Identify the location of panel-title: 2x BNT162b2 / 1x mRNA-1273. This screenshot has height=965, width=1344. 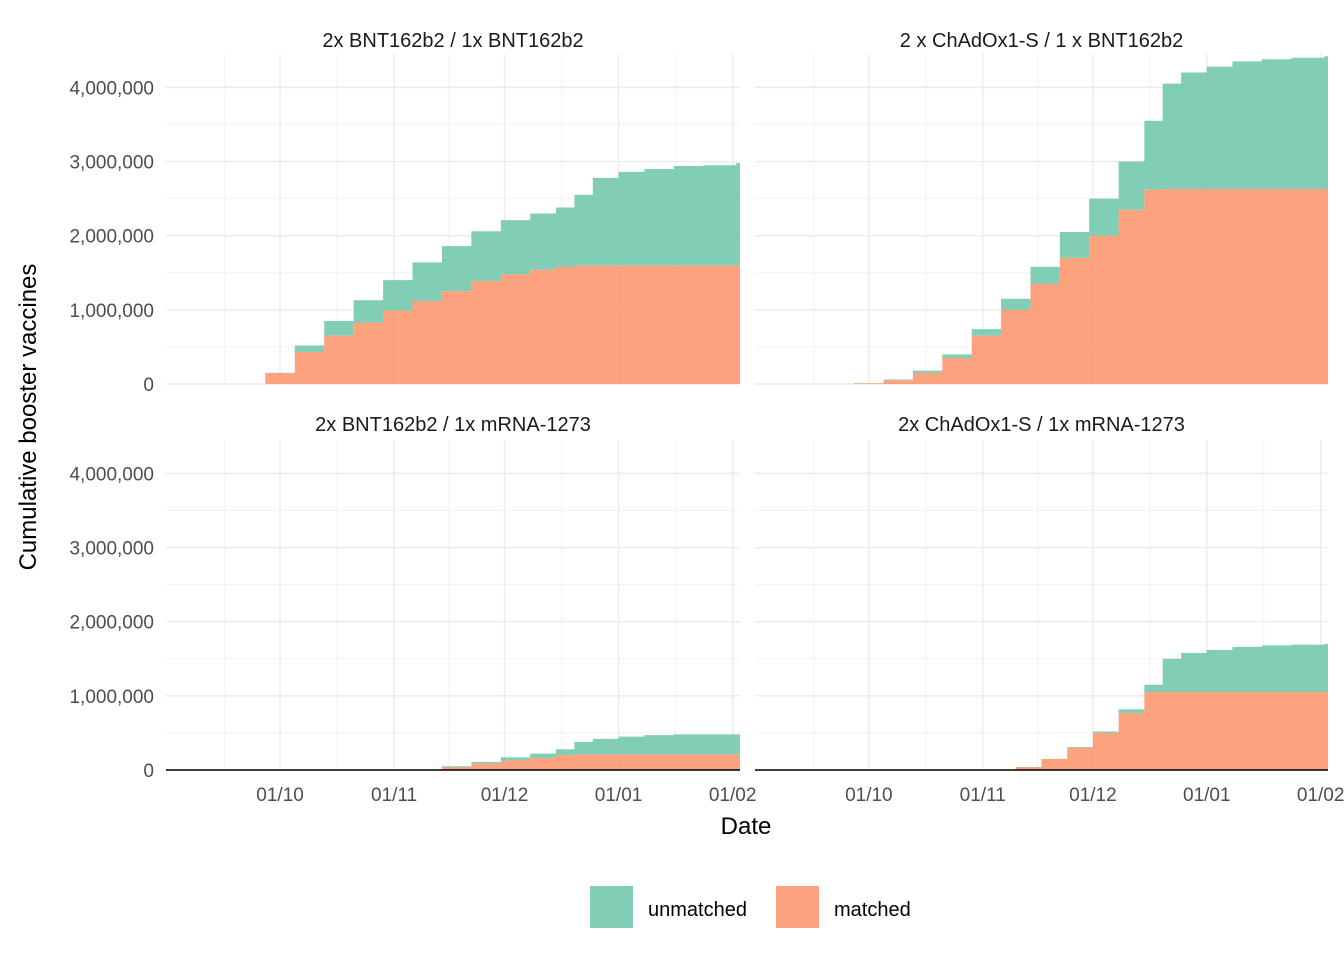
(453, 425).